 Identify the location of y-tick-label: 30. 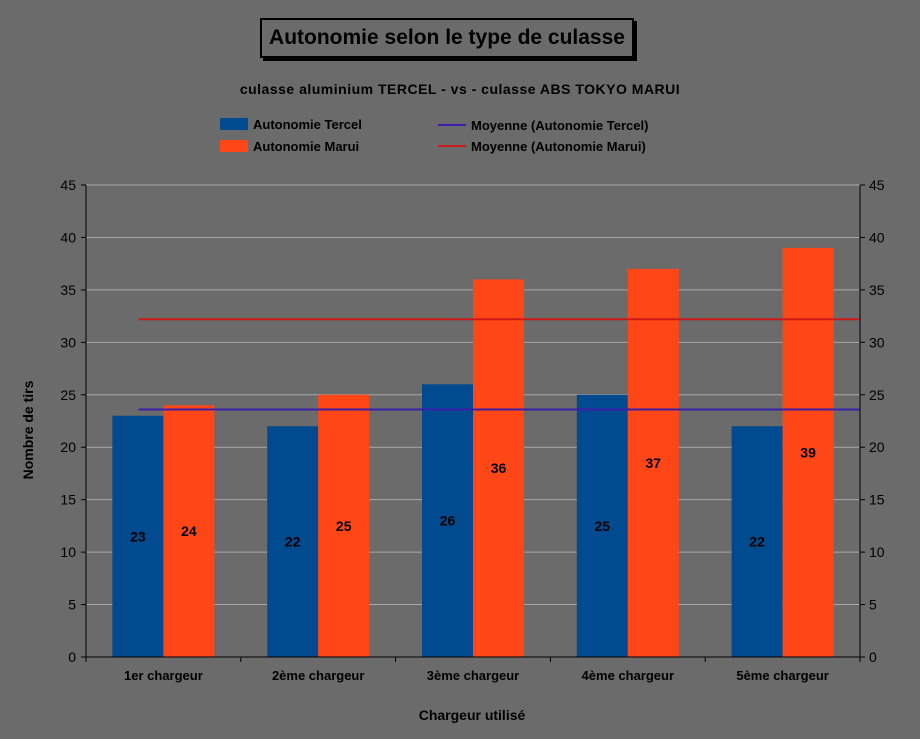
(68, 342).